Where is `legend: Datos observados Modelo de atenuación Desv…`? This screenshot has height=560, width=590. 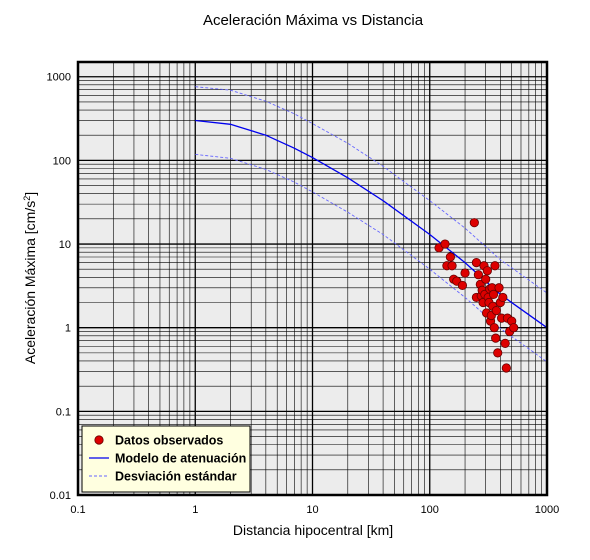
legend: Datos observados Modelo de atenuación Desv… is located at coordinates (166, 459).